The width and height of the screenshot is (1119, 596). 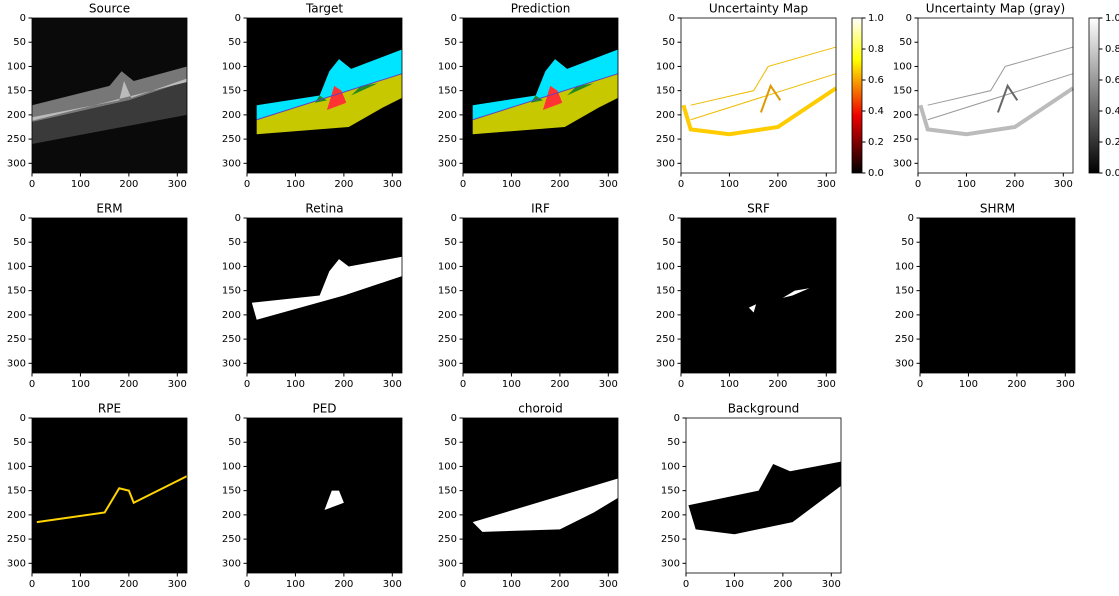 I want to click on subplot-title: IRF, so click(x=540, y=209).